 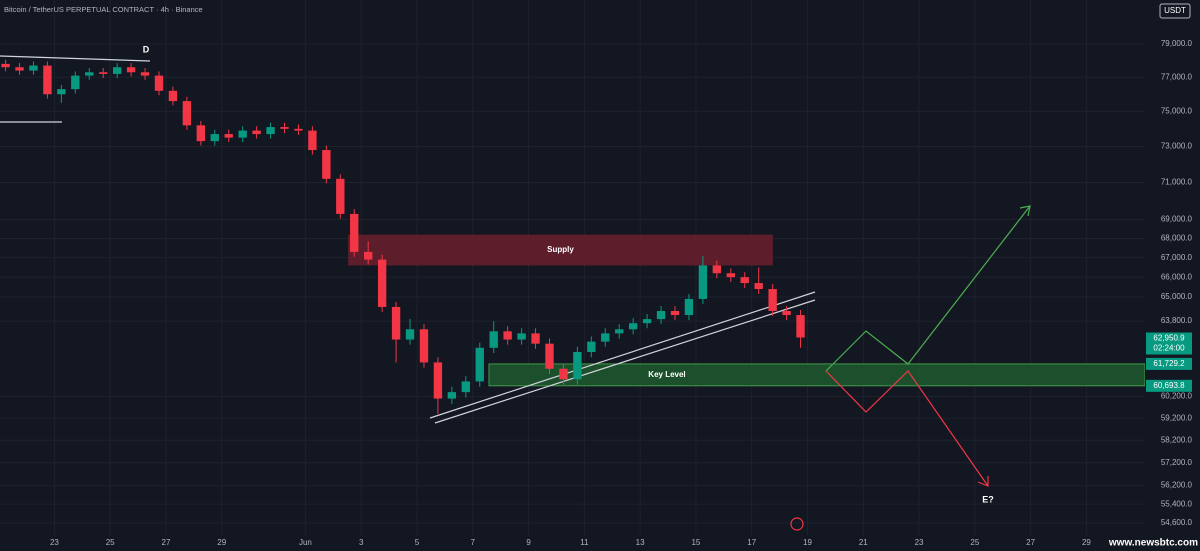 What do you see at coordinates (1177, 417) in the screenshot?
I see `y-tick-label: 59,200.0` at bounding box center [1177, 417].